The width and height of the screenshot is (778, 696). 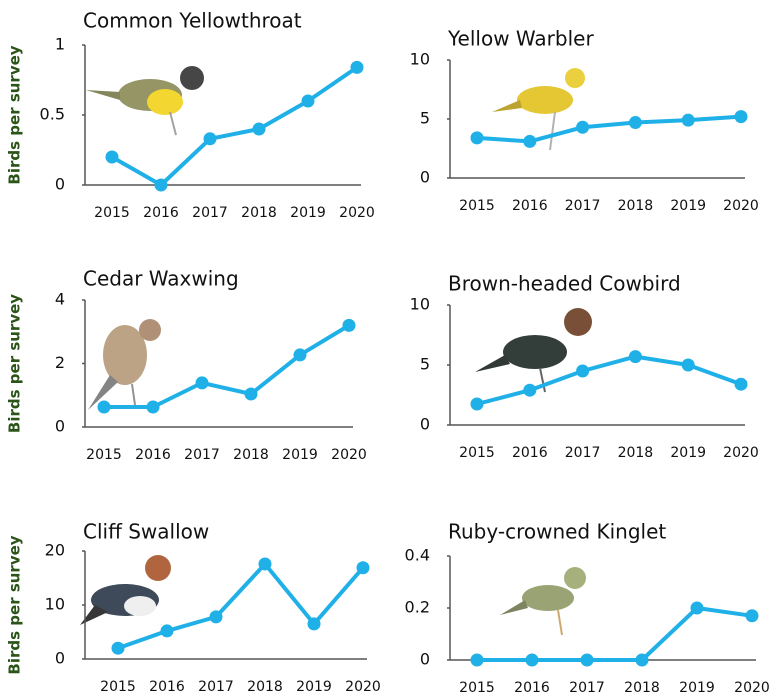 What do you see at coordinates (520, 39) in the screenshot?
I see `panel-title: Yellow Warbler` at bounding box center [520, 39].